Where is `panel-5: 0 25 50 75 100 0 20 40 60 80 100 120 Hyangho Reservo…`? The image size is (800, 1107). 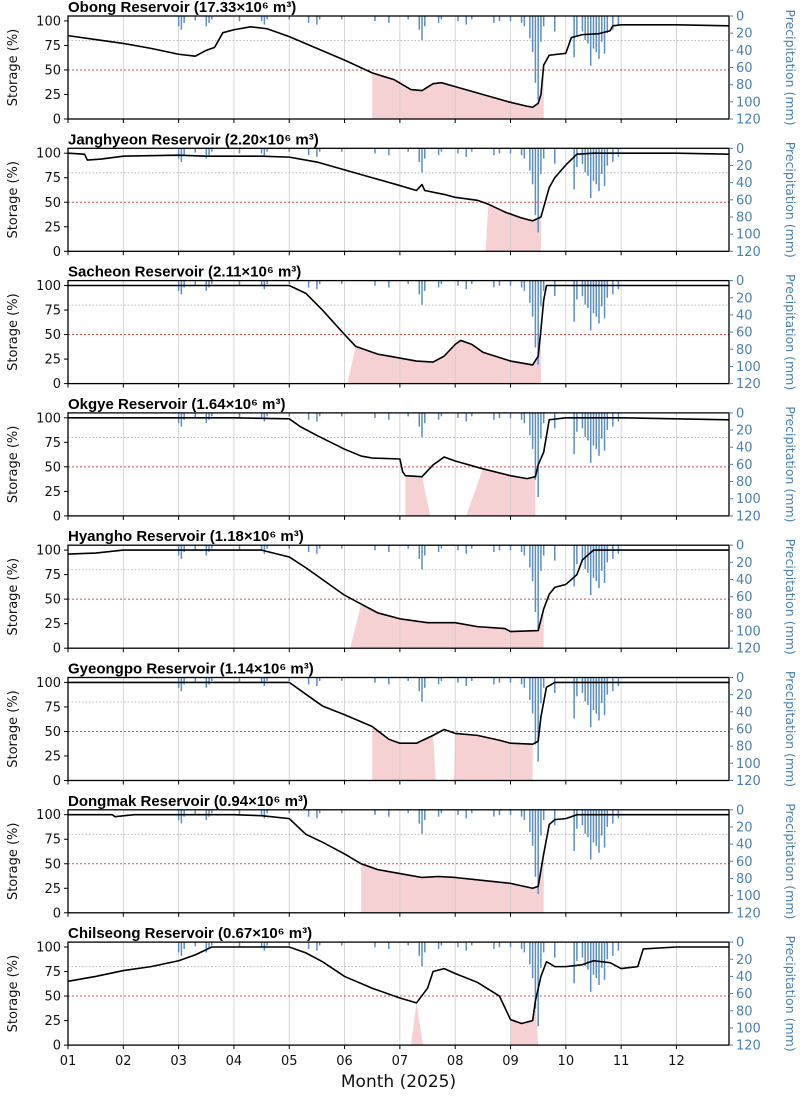 panel-5: 0 25 50 75 100 0 20 40 60 80 100 120 Hyangho Reservo… is located at coordinates (402, 592).